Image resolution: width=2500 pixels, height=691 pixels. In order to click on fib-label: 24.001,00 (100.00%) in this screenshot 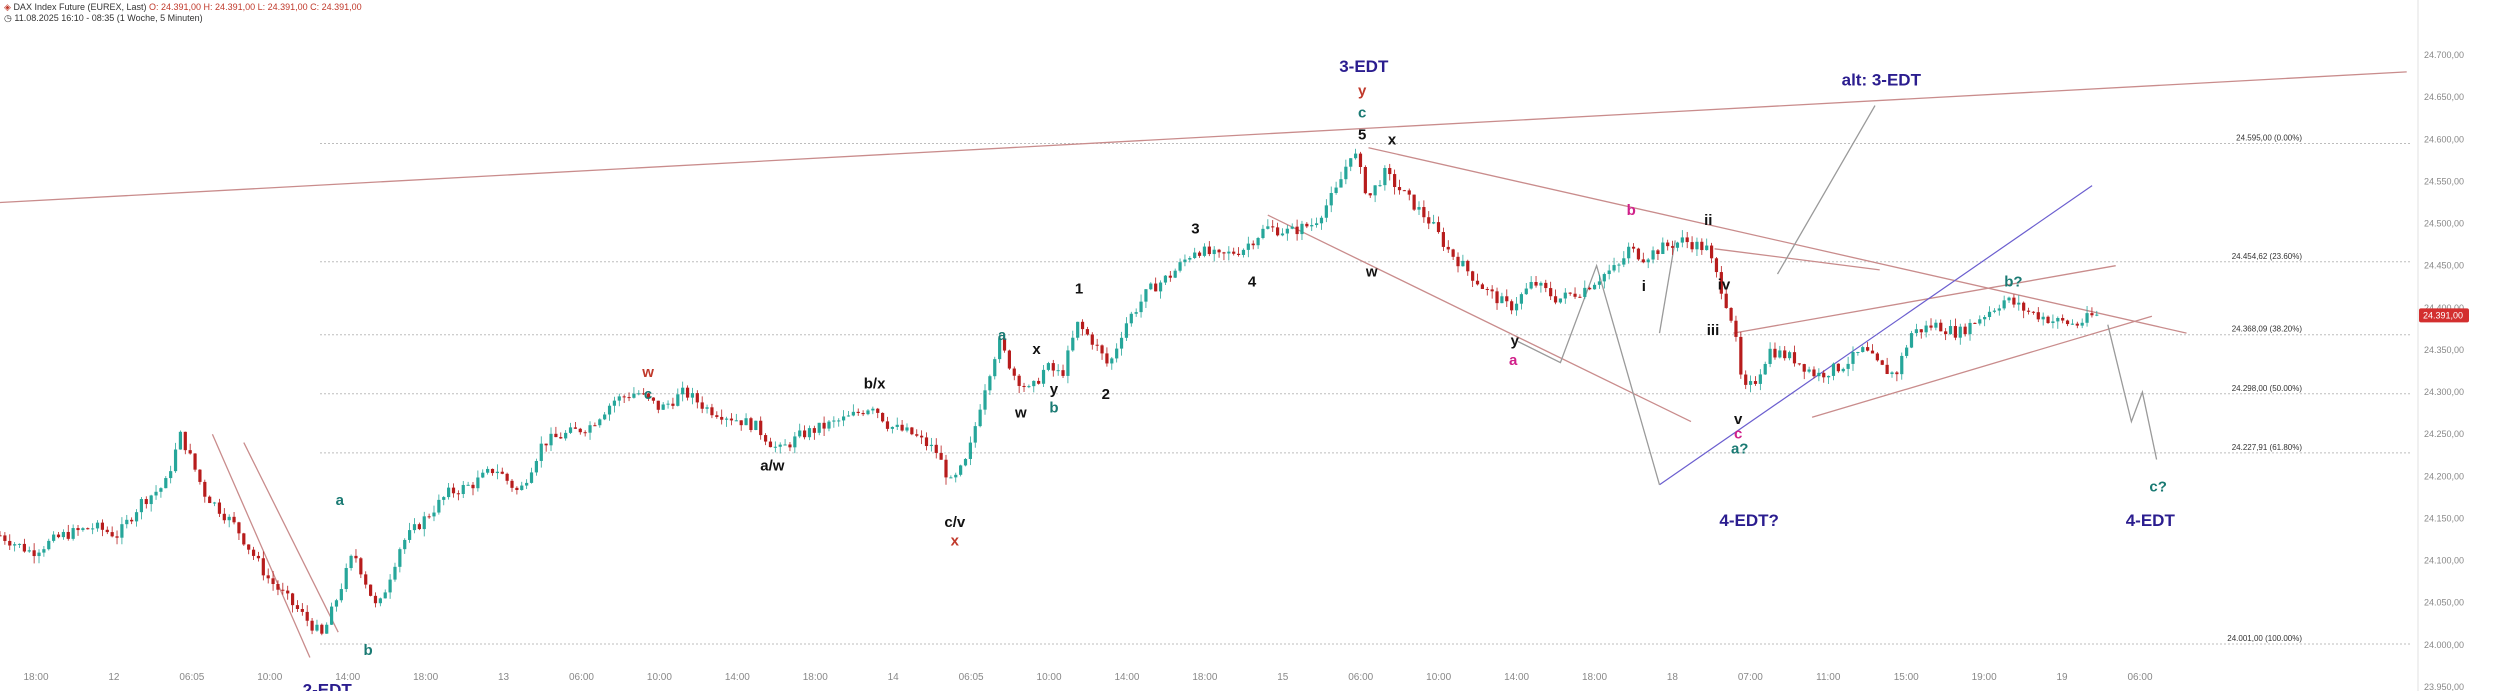, I will do `click(2264, 638)`.